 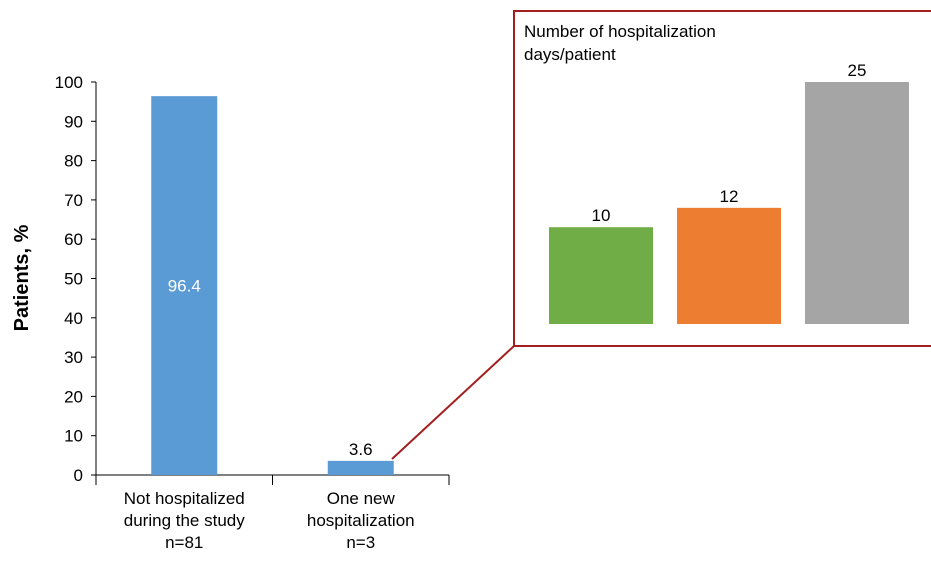 What do you see at coordinates (73, 357) in the screenshot?
I see `y-tick-label: 30` at bounding box center [73, 357].